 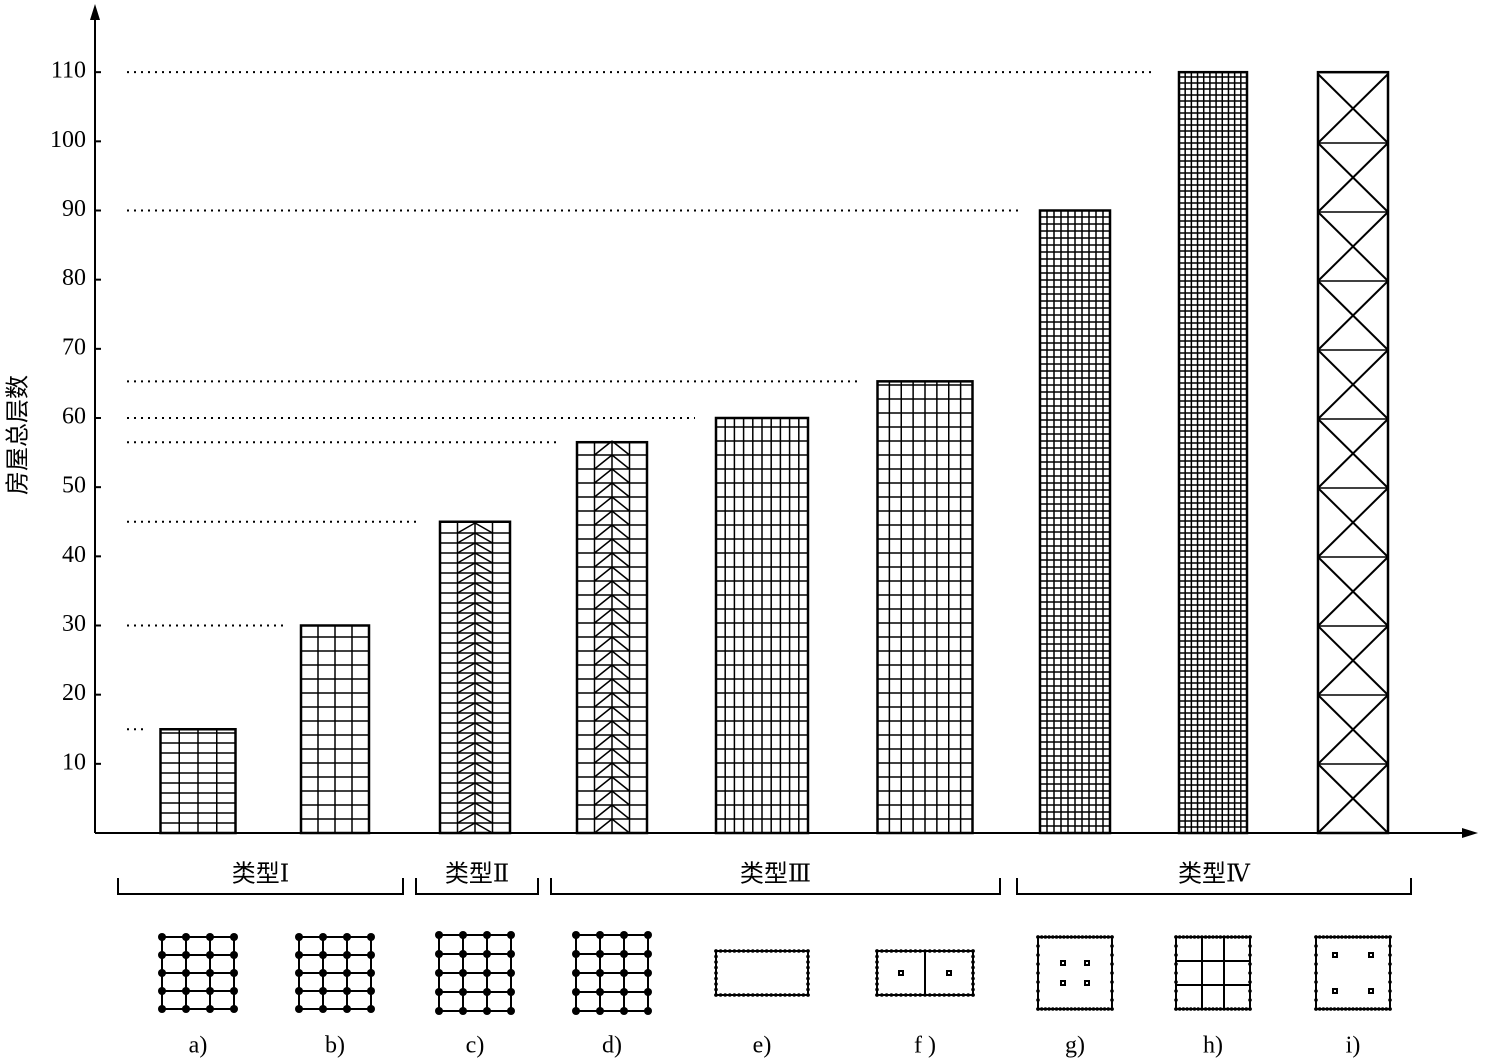 I want to click on group-label: 类型Ⅳ, so click(x=1214, y=874).